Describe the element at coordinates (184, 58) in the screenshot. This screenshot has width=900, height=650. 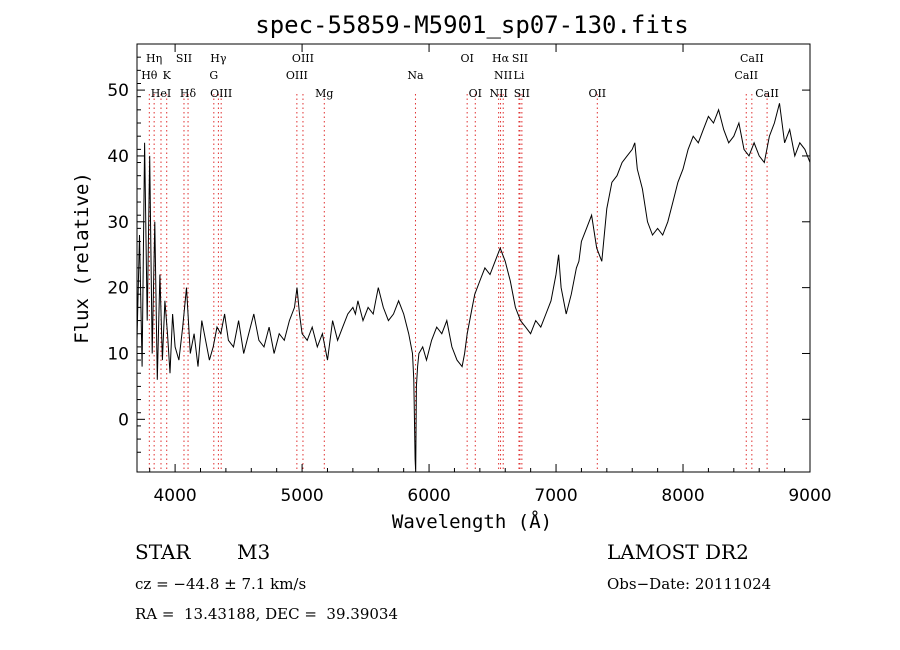
I see `marker-label-4: SII` at that location.